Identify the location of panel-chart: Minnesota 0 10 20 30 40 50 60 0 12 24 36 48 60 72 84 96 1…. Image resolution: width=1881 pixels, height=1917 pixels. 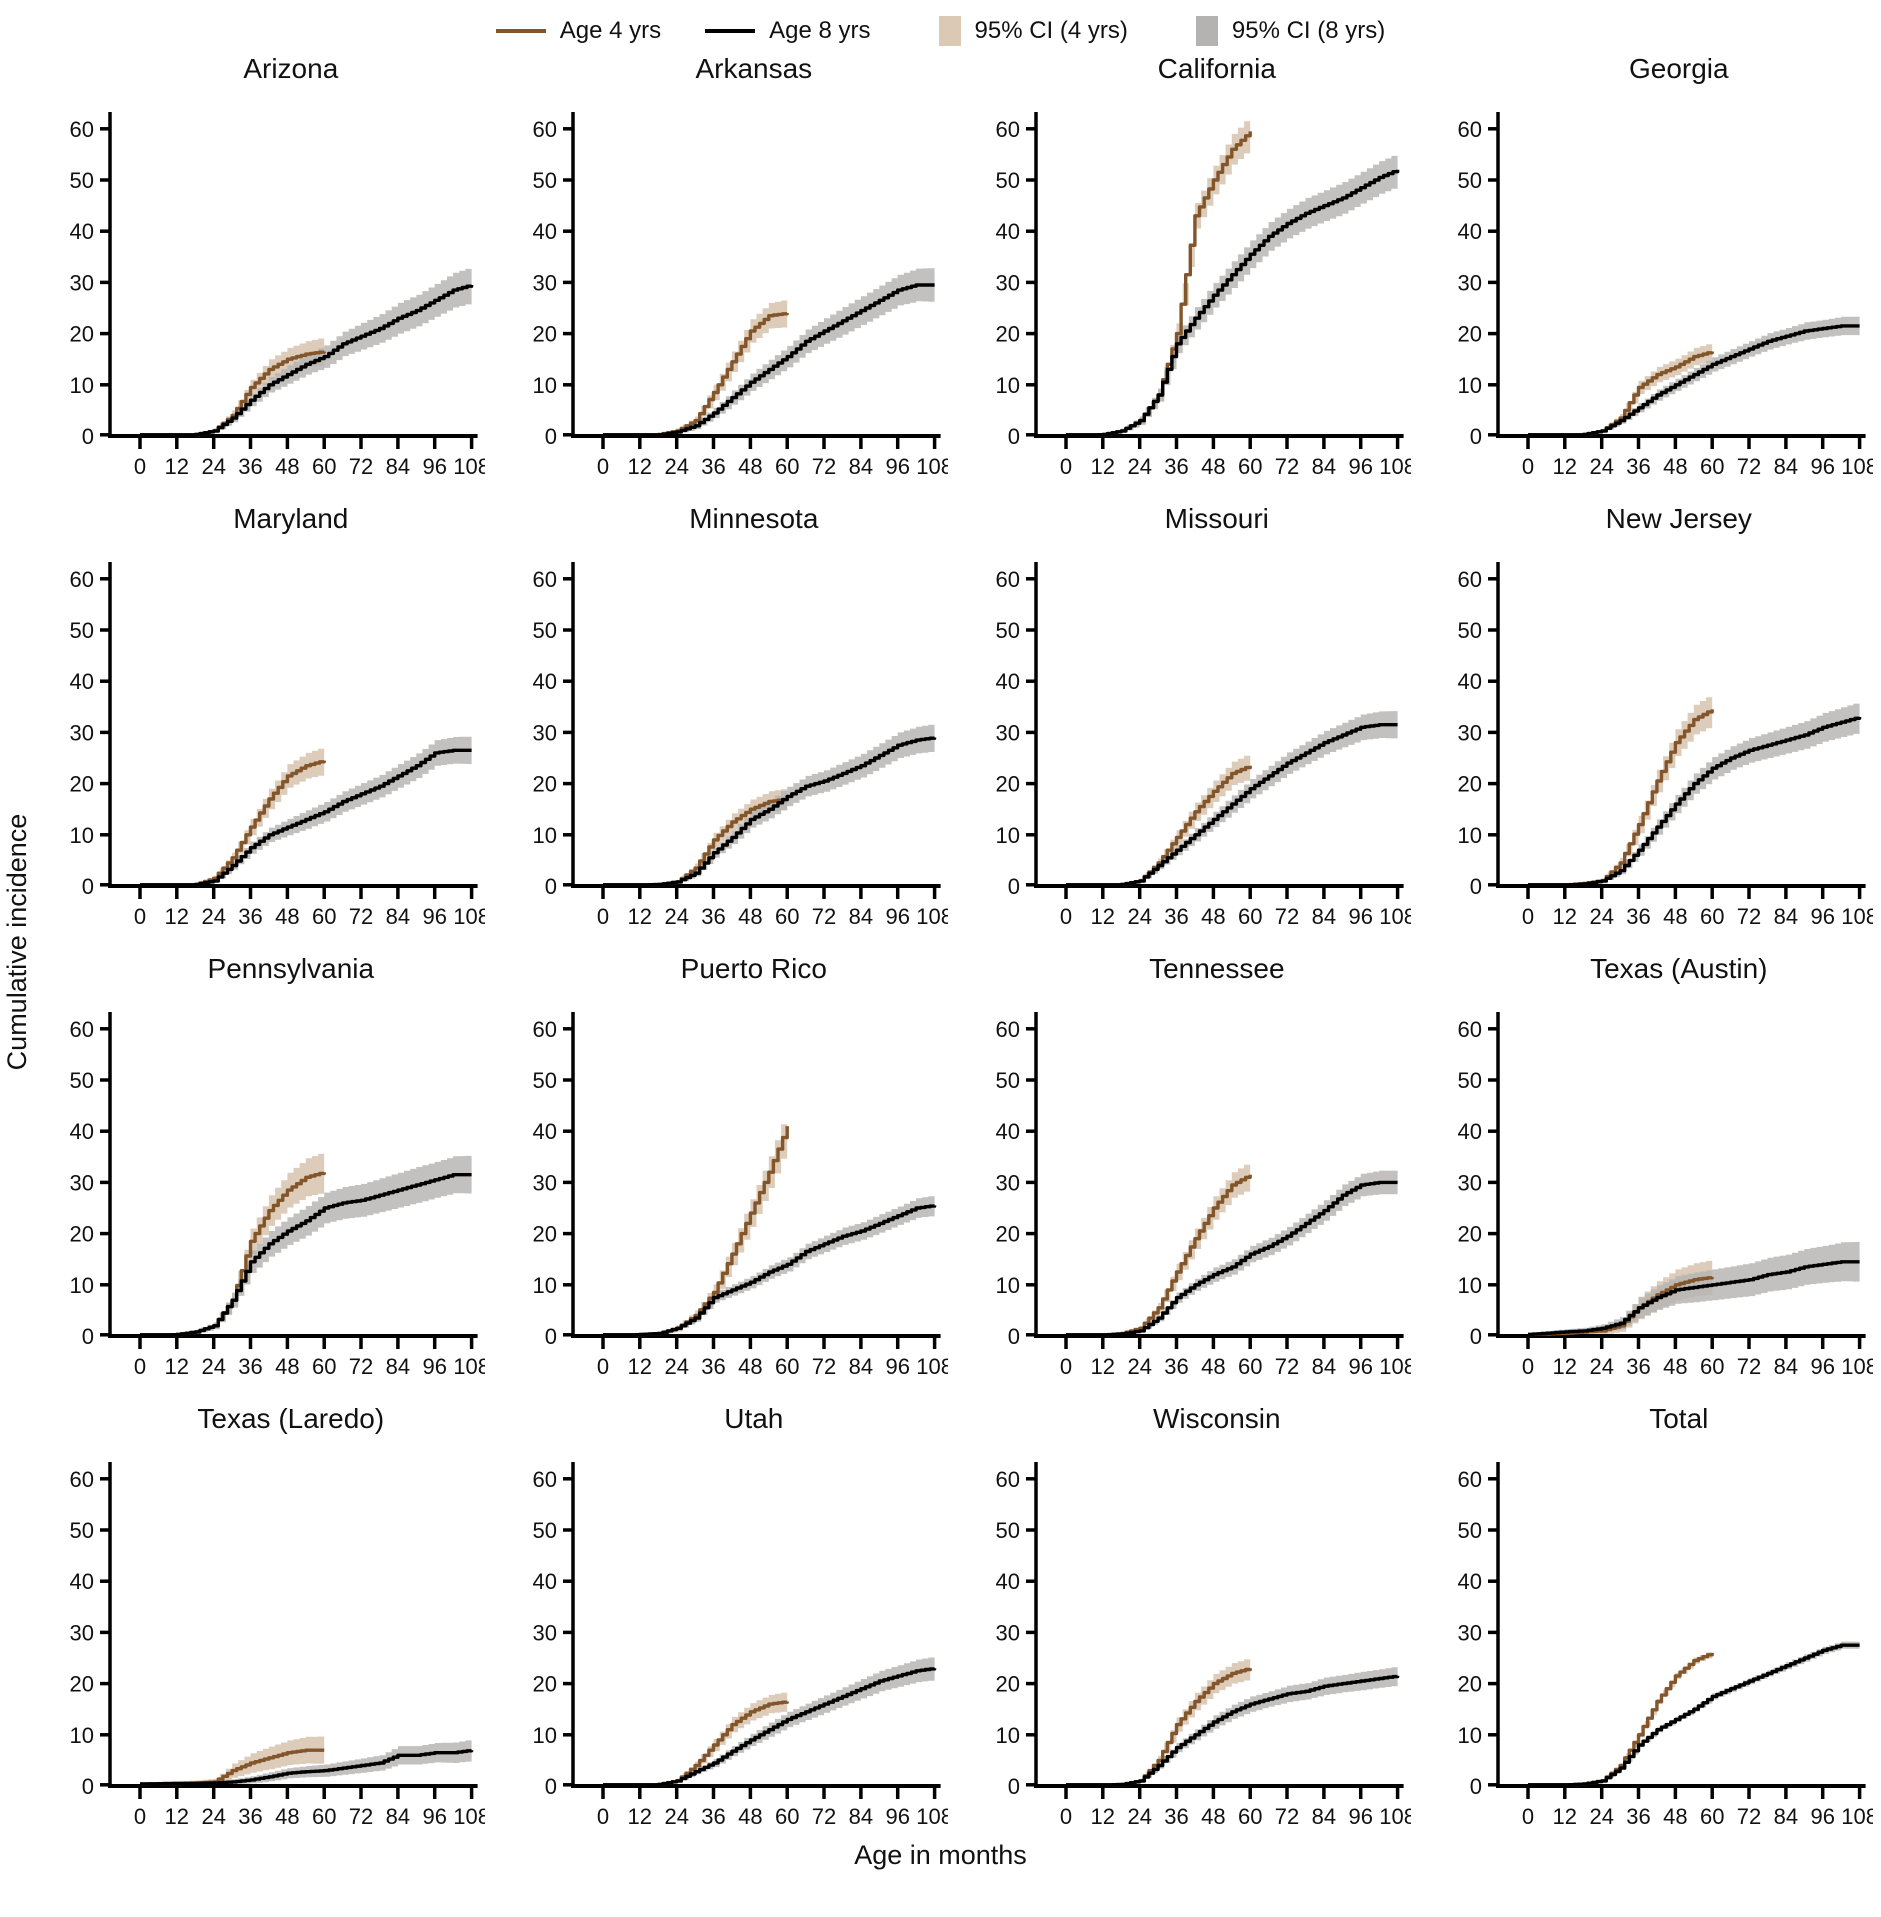
(742, 716).